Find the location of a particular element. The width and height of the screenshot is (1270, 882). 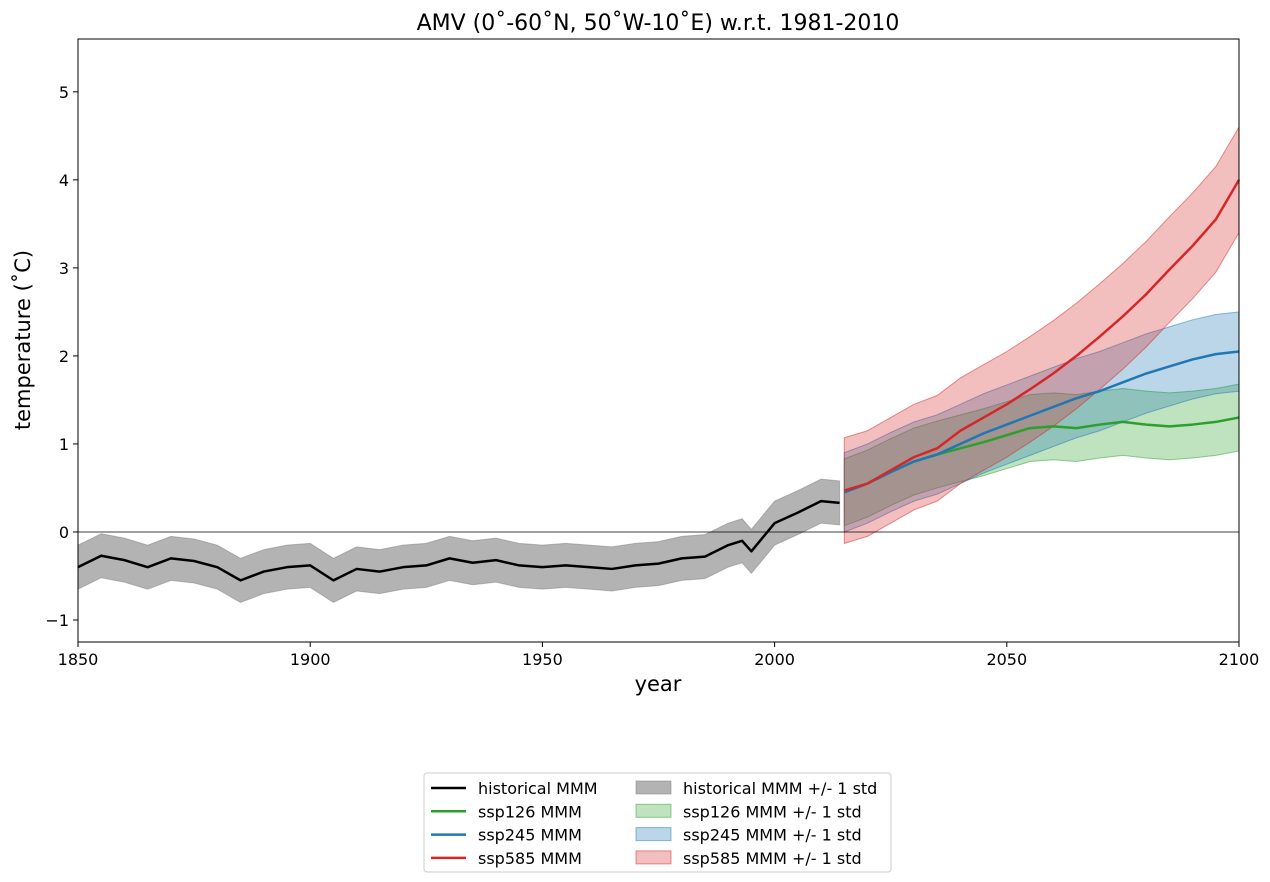

legend-frame is located at coordinates (657, 822).